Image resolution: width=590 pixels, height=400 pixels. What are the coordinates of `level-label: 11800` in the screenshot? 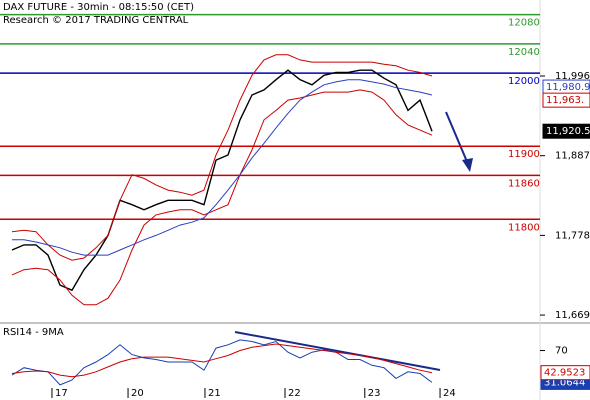 It's located at (524, 227).